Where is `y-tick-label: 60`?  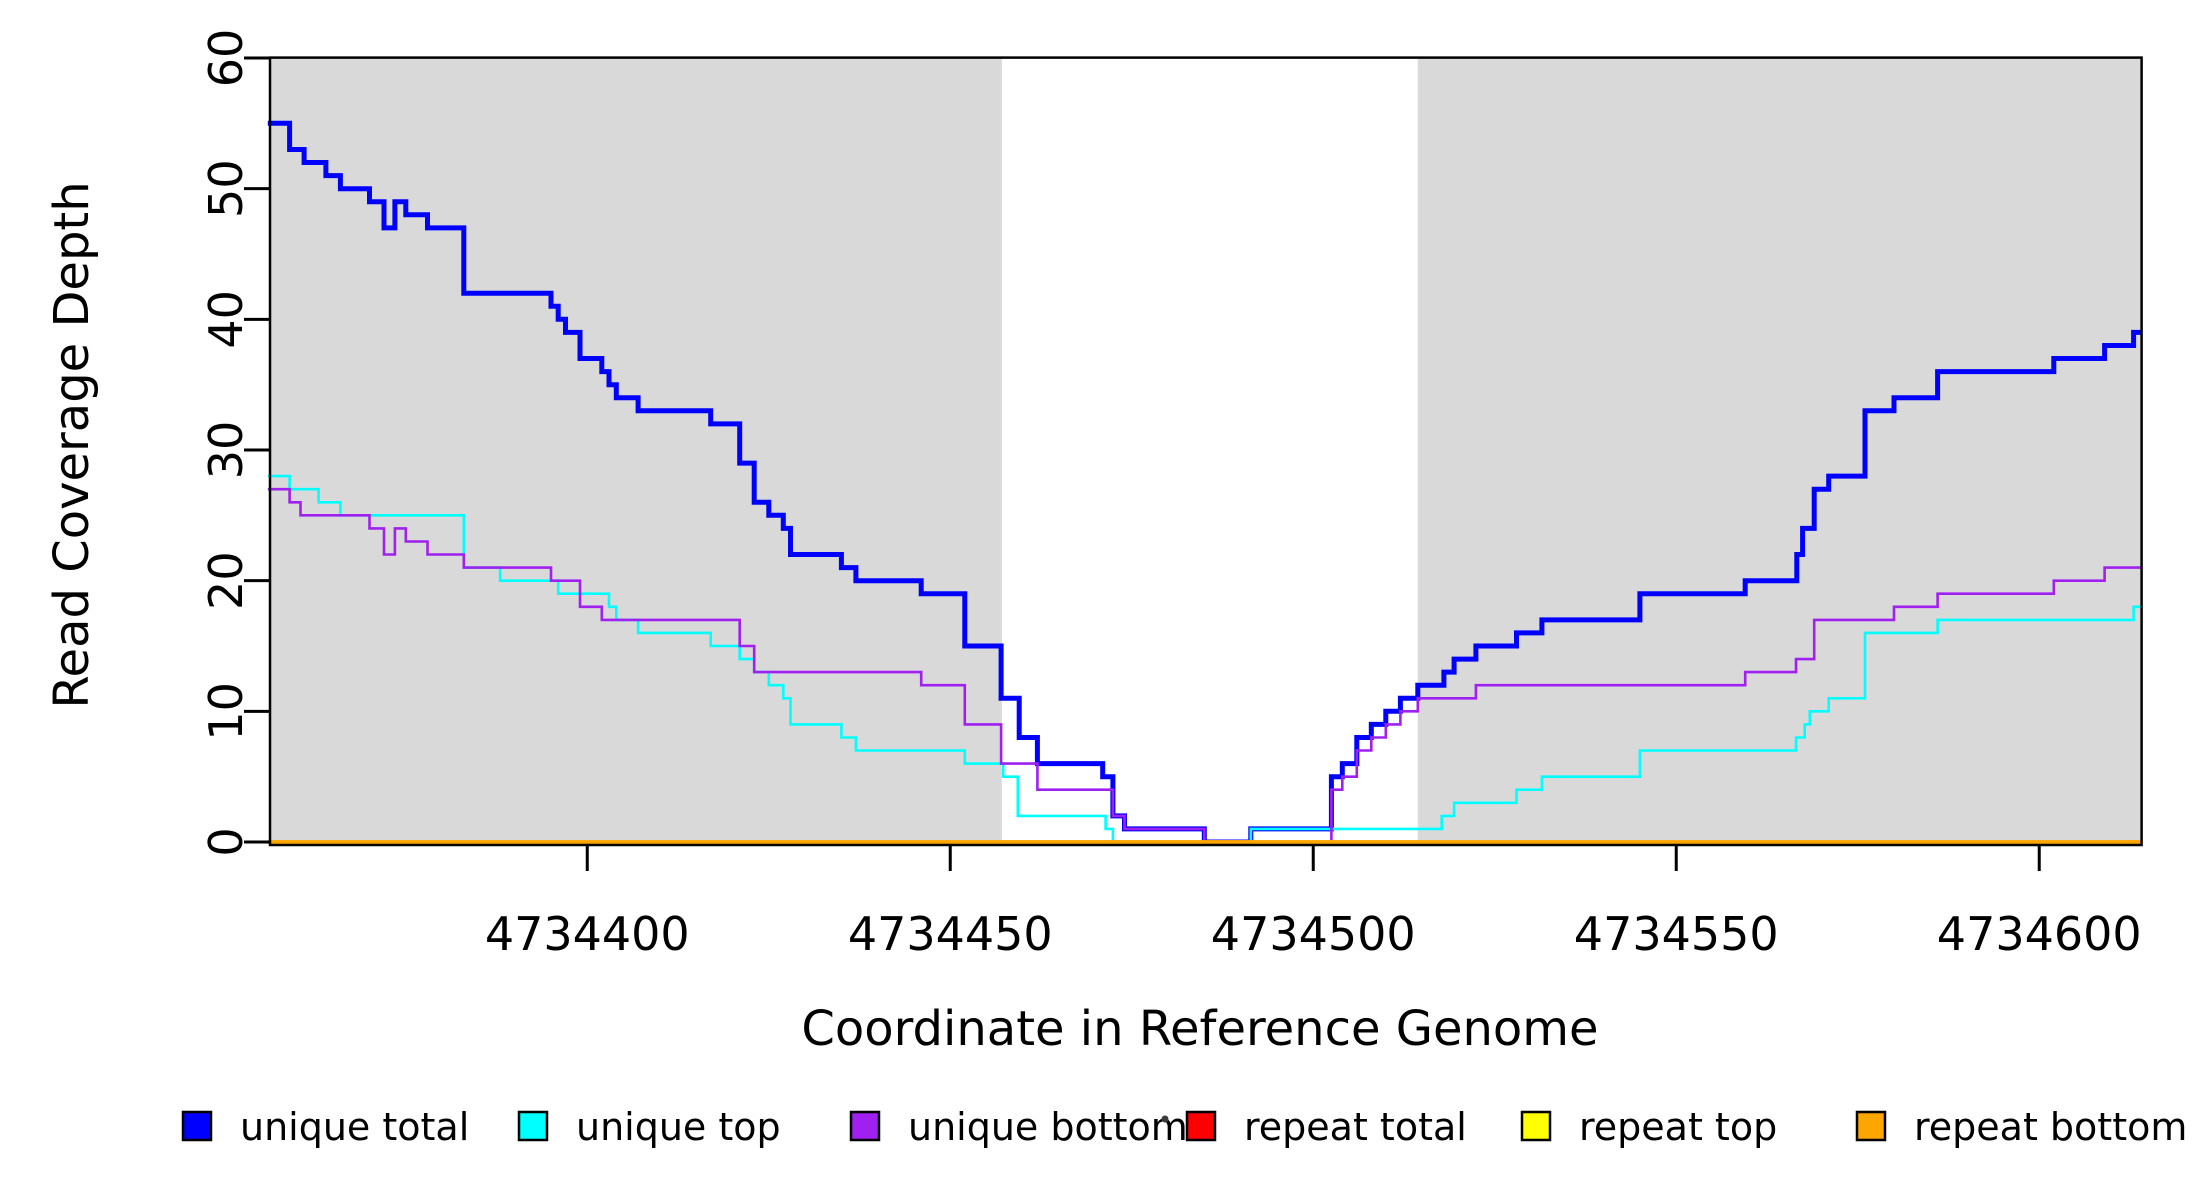
y-tick-label: 60 is located at coordinates (226, 58).